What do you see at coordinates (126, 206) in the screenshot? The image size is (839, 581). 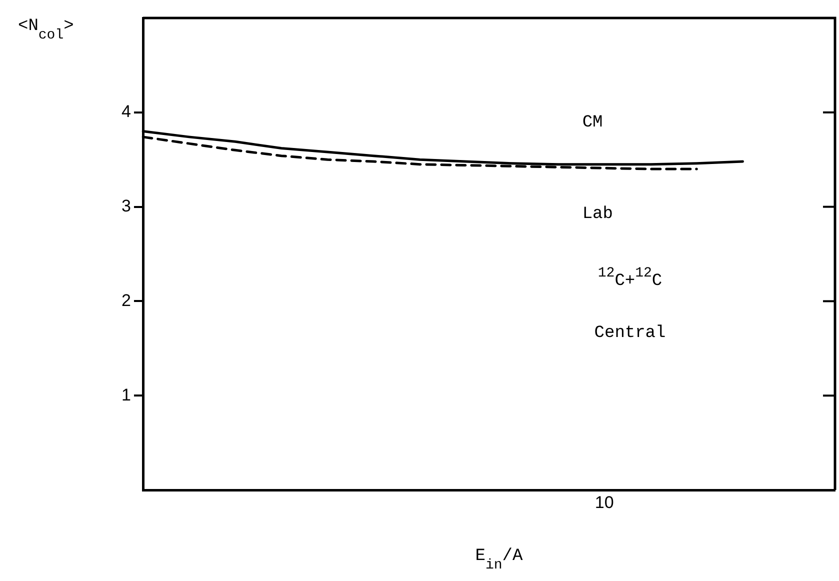 I see `y-tick-label: 3` at bounding box center [126, 206].